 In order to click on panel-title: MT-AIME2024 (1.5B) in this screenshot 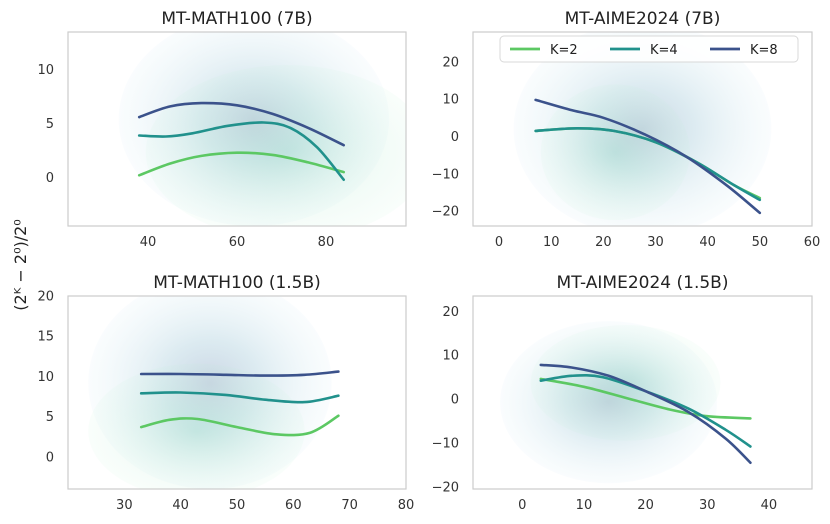, I will do `click(643, 283)`.